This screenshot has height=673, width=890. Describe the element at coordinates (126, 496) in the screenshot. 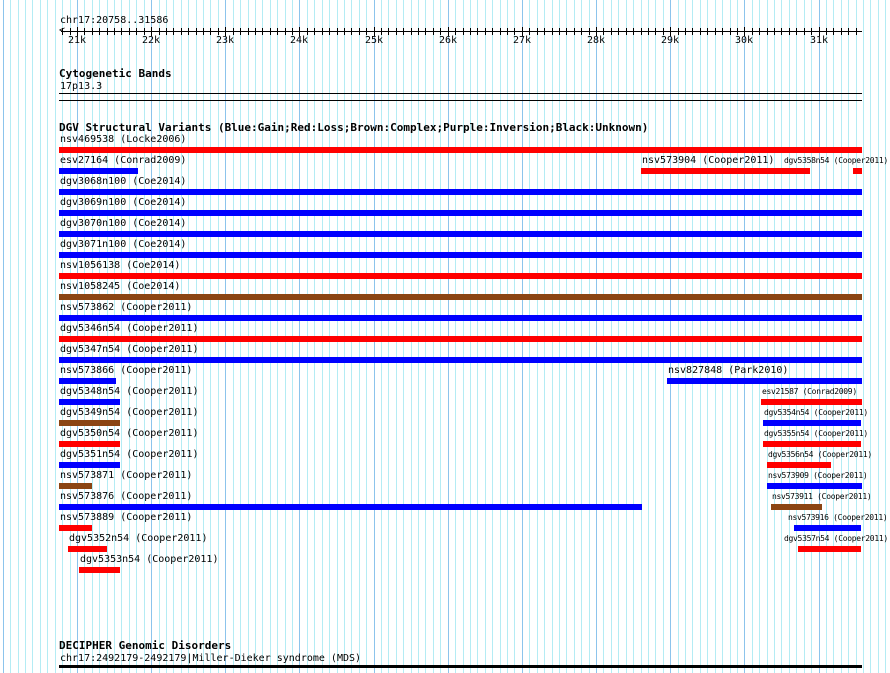

I see `feature-label: nsv573876 (Cooper2011)` at that location.